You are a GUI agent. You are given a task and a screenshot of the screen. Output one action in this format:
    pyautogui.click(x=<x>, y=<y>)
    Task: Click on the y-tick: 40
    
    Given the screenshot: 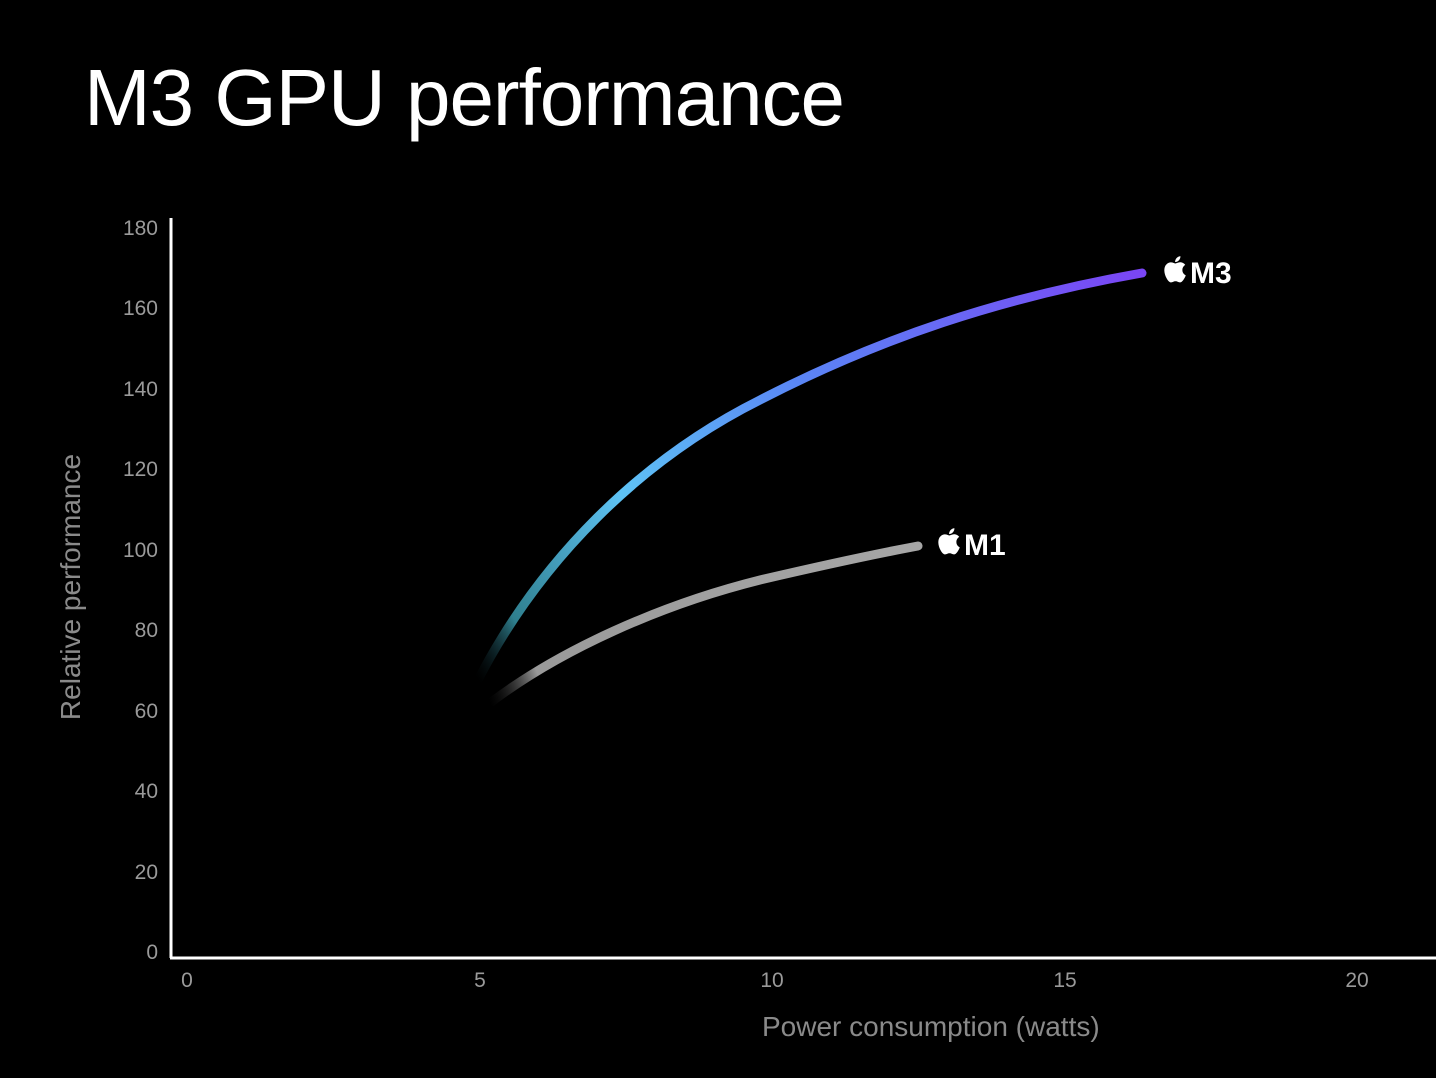 What is the action you would take?
    pyautogui.click(x=146, y=791)
    